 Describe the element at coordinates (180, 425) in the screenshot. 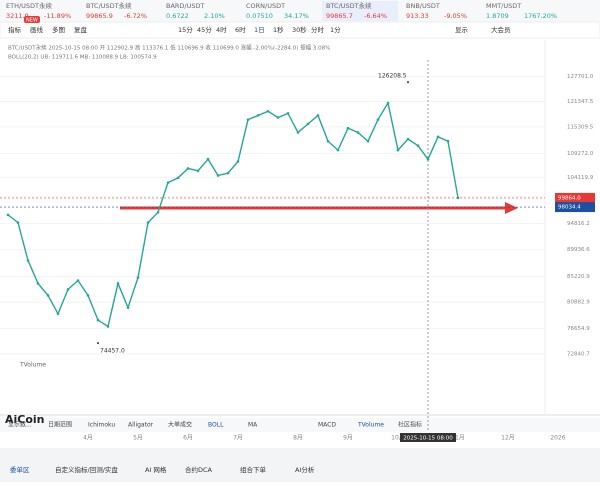

I see `indicator-tab: 大单成交` at that location.